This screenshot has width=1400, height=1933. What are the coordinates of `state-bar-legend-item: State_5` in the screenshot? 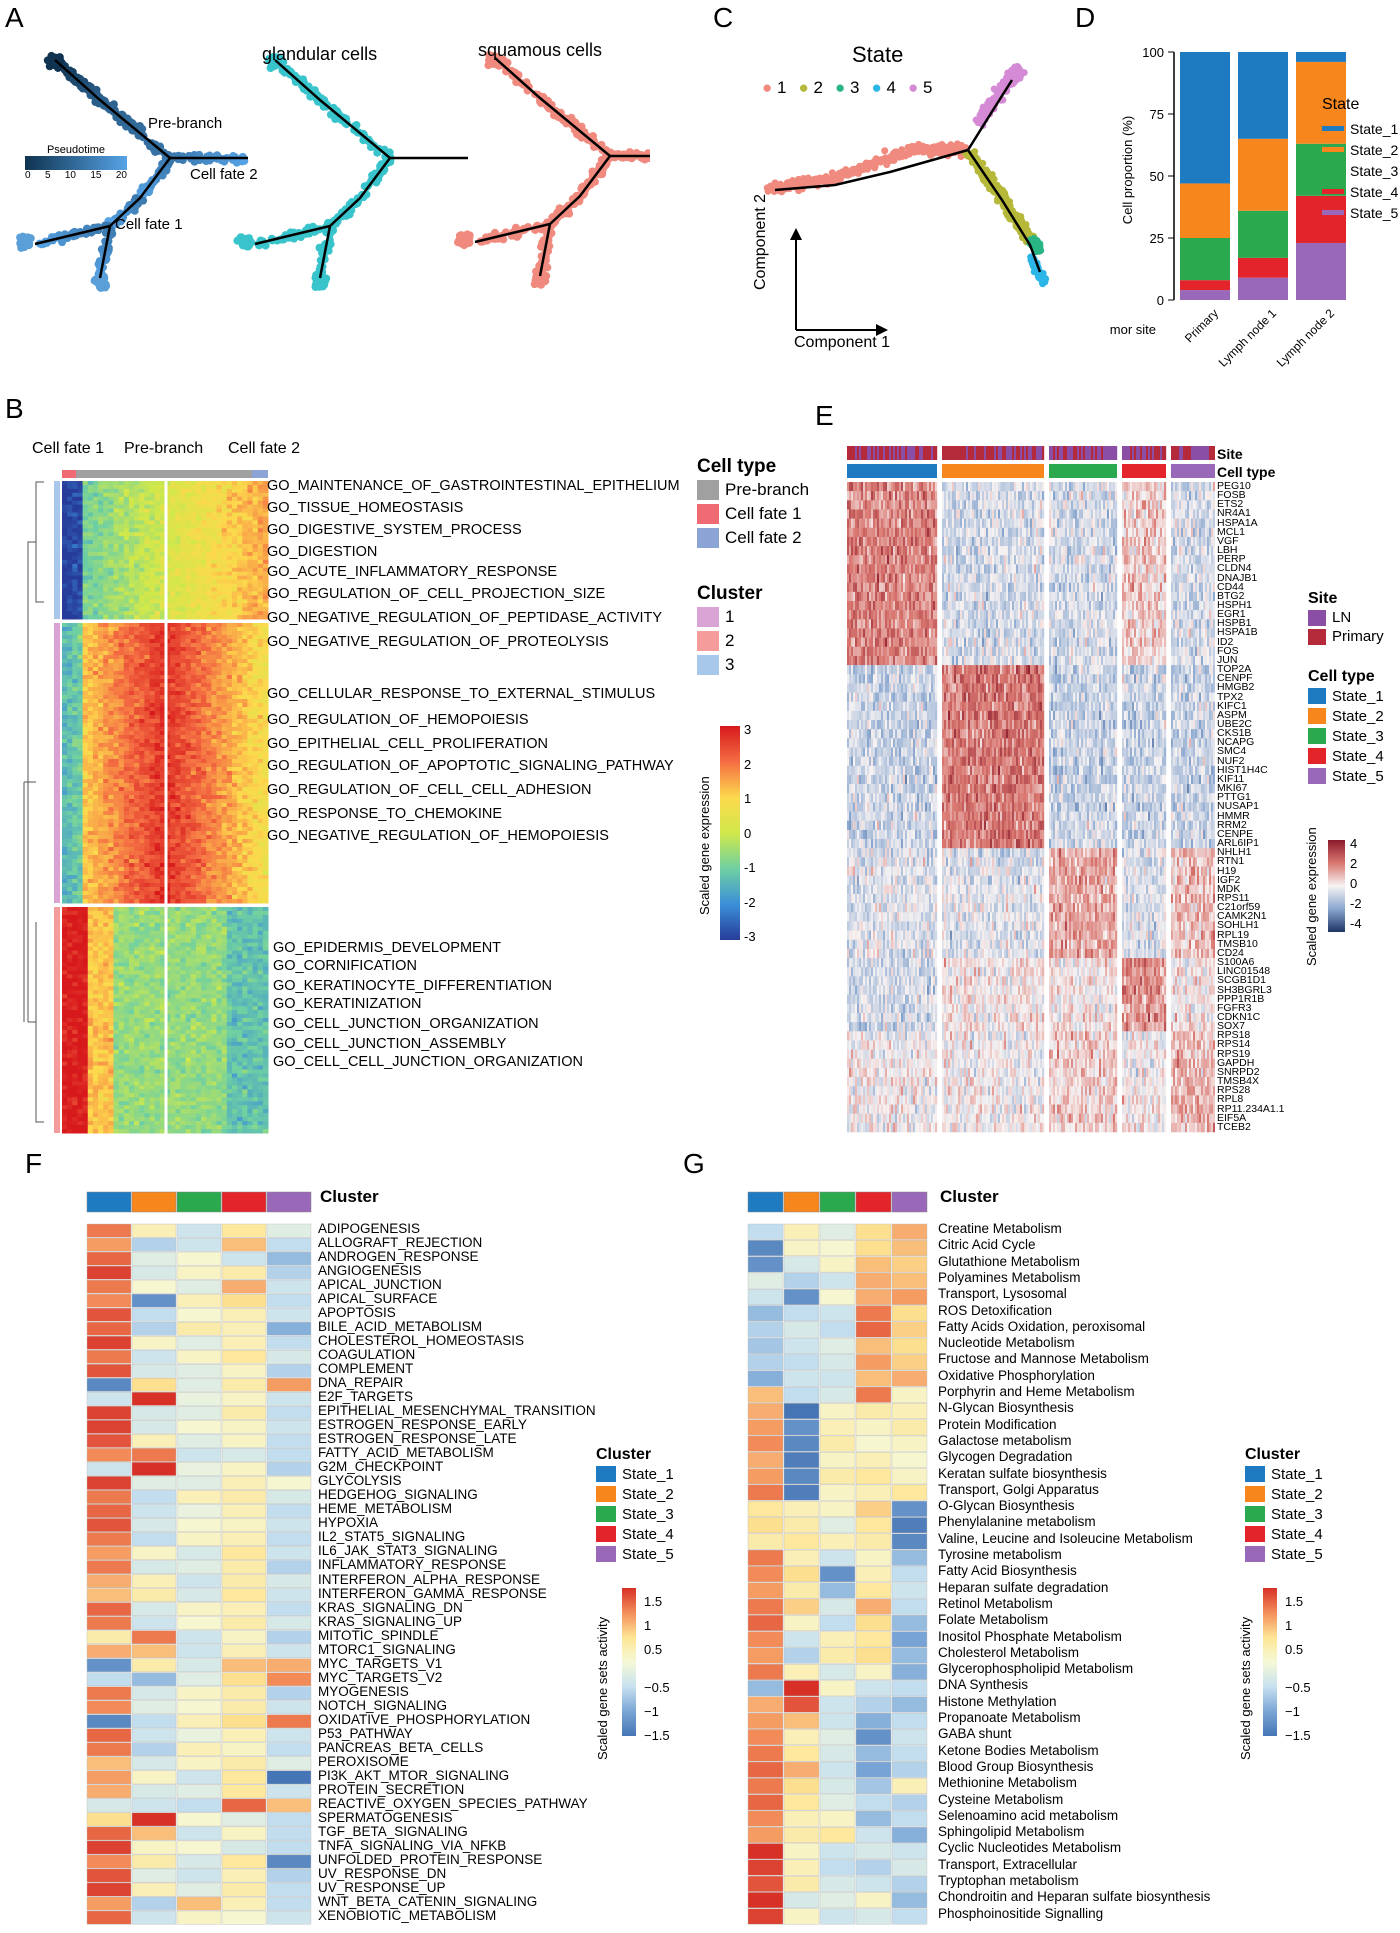 It's located at (1360, 212).